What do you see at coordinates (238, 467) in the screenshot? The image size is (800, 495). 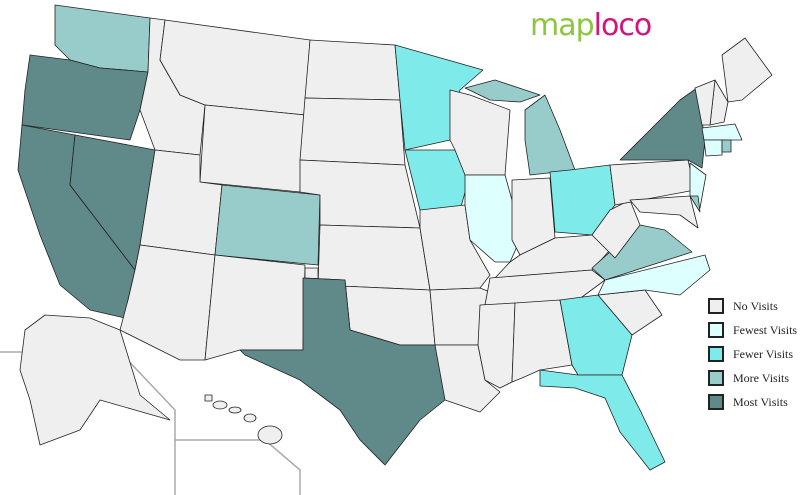 I see `hawaii-inset-border` at bounding box center [238, 467].